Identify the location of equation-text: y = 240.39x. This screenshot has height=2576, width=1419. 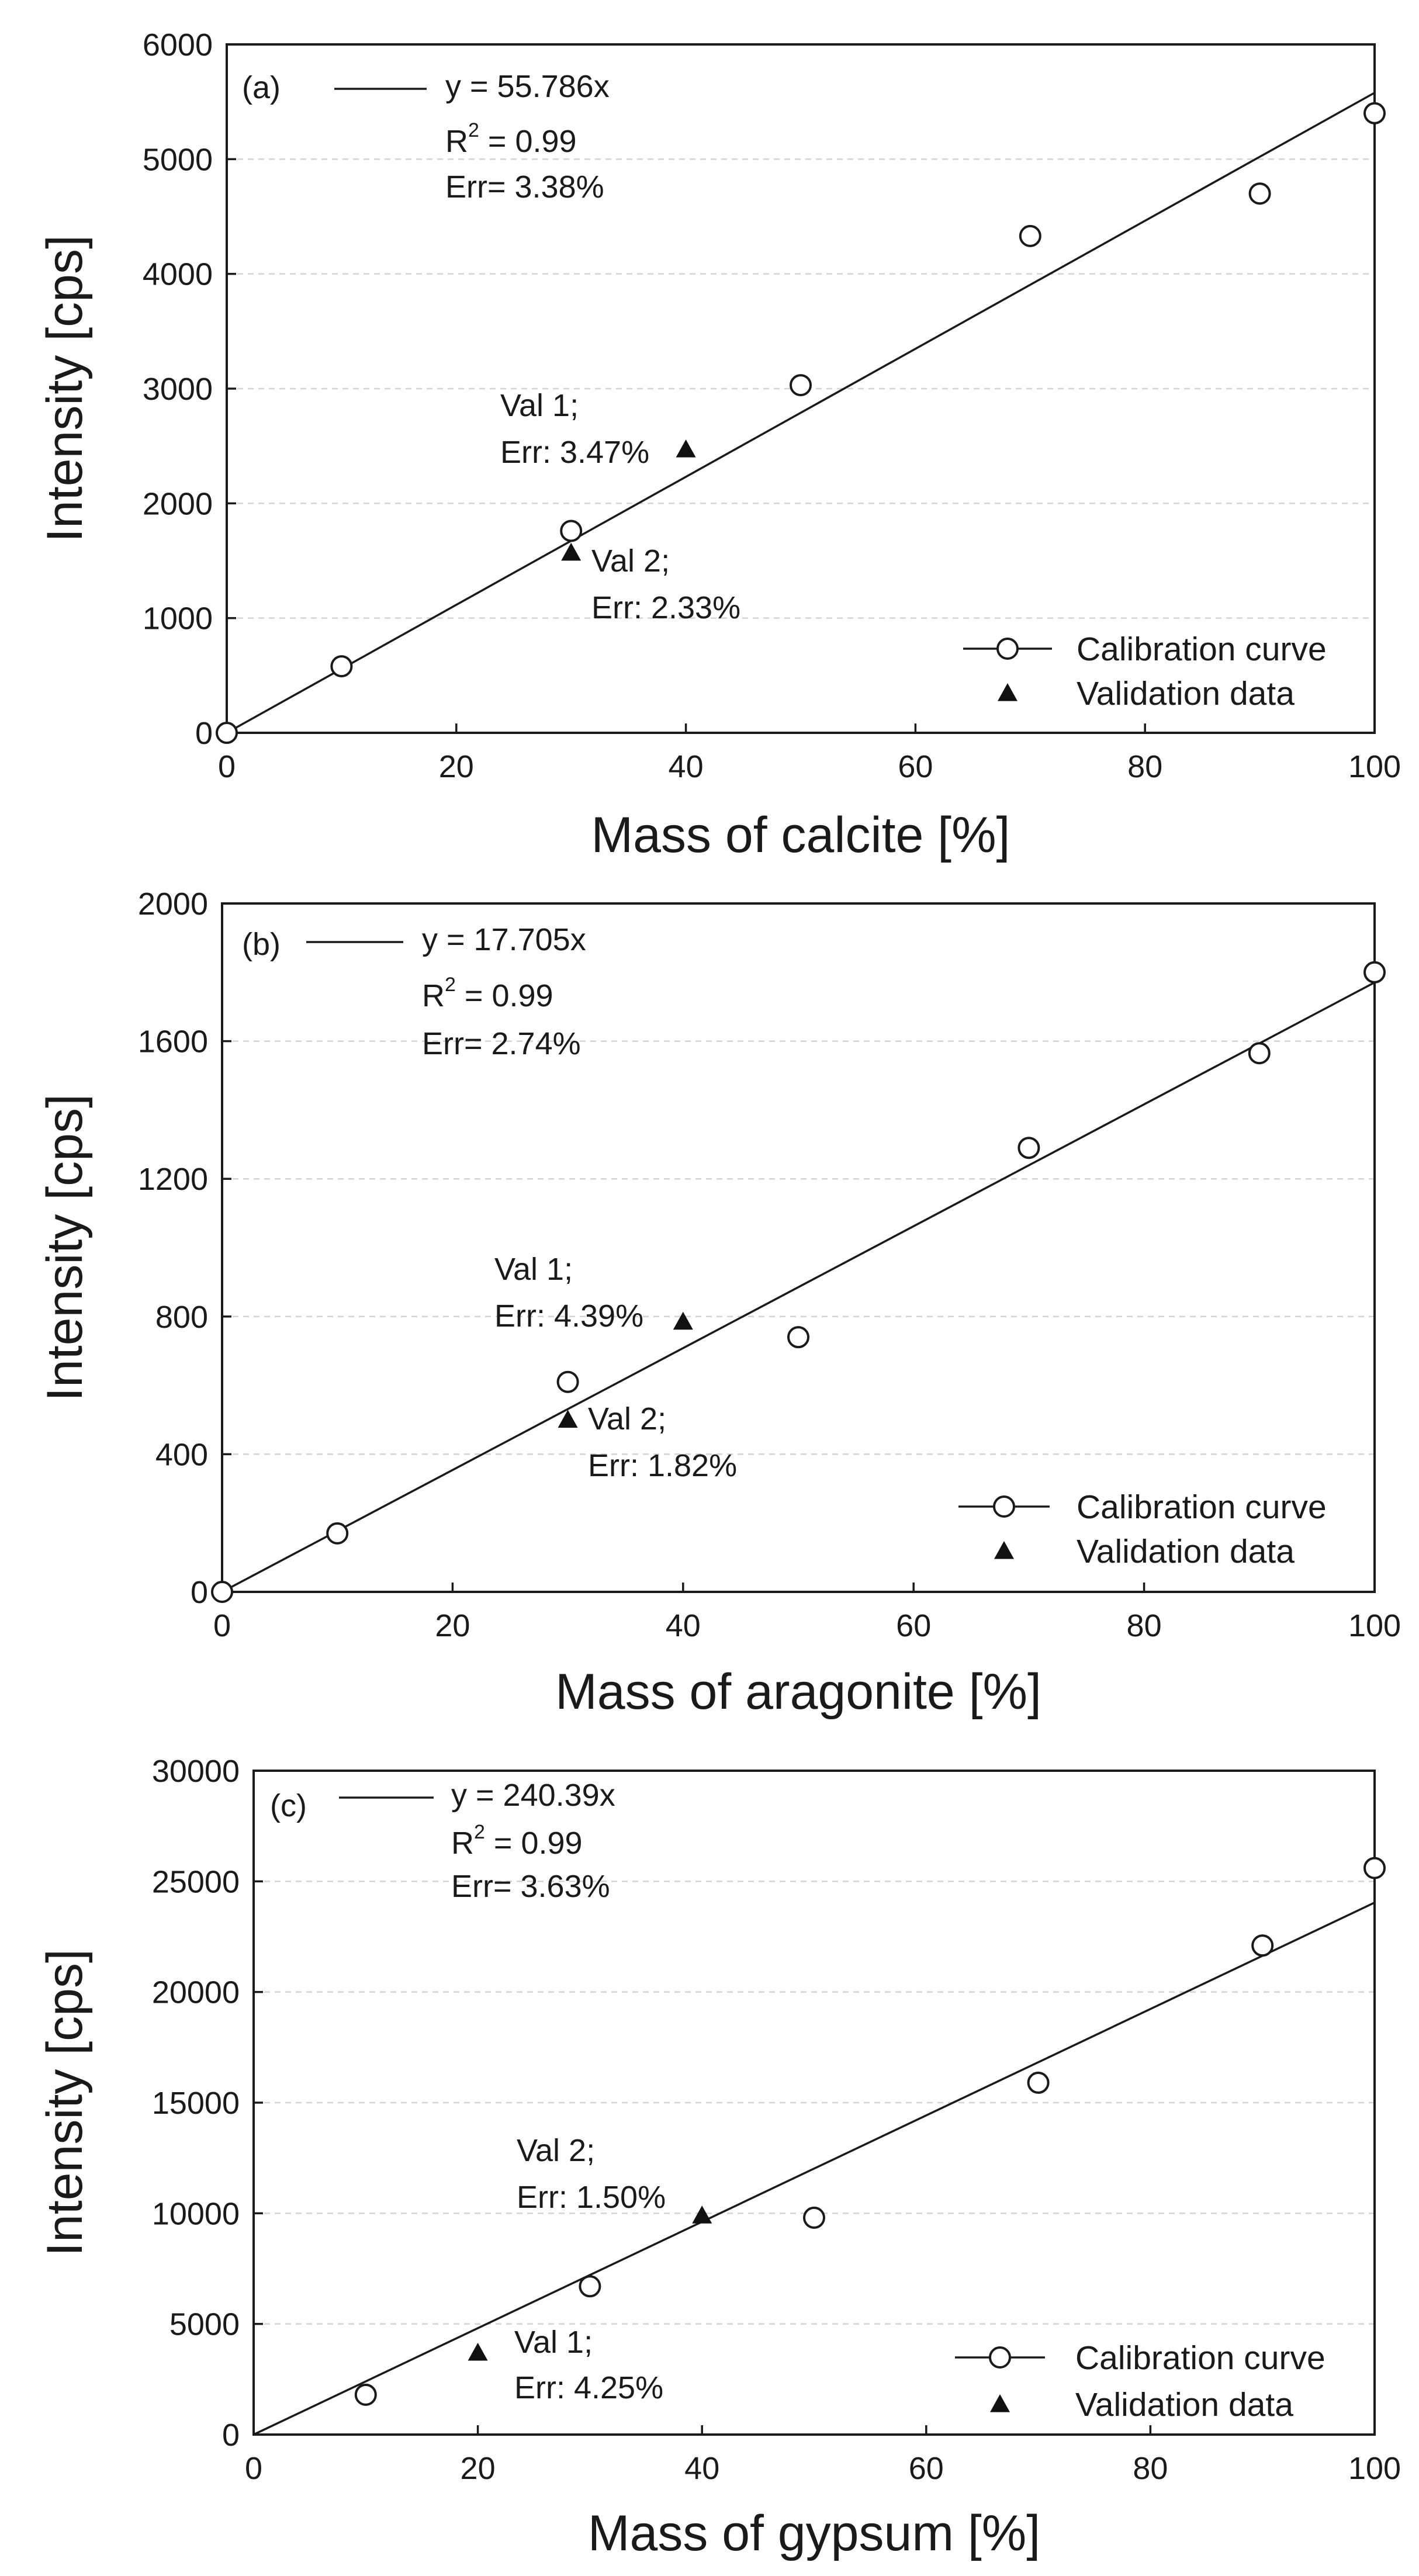
(533, 1795).